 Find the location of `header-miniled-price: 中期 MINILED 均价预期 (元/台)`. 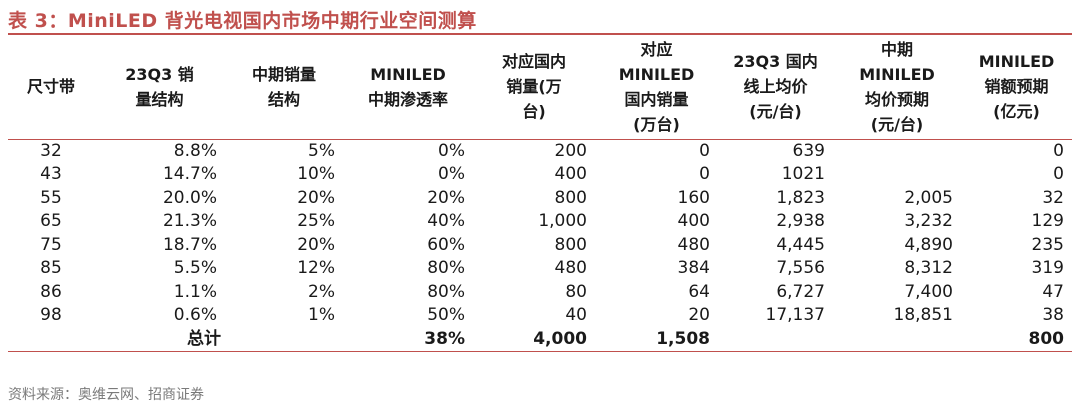

header-miniled-price: 中期 MINILED 均价预期 (元/台) is located at coordinates (897, 87).